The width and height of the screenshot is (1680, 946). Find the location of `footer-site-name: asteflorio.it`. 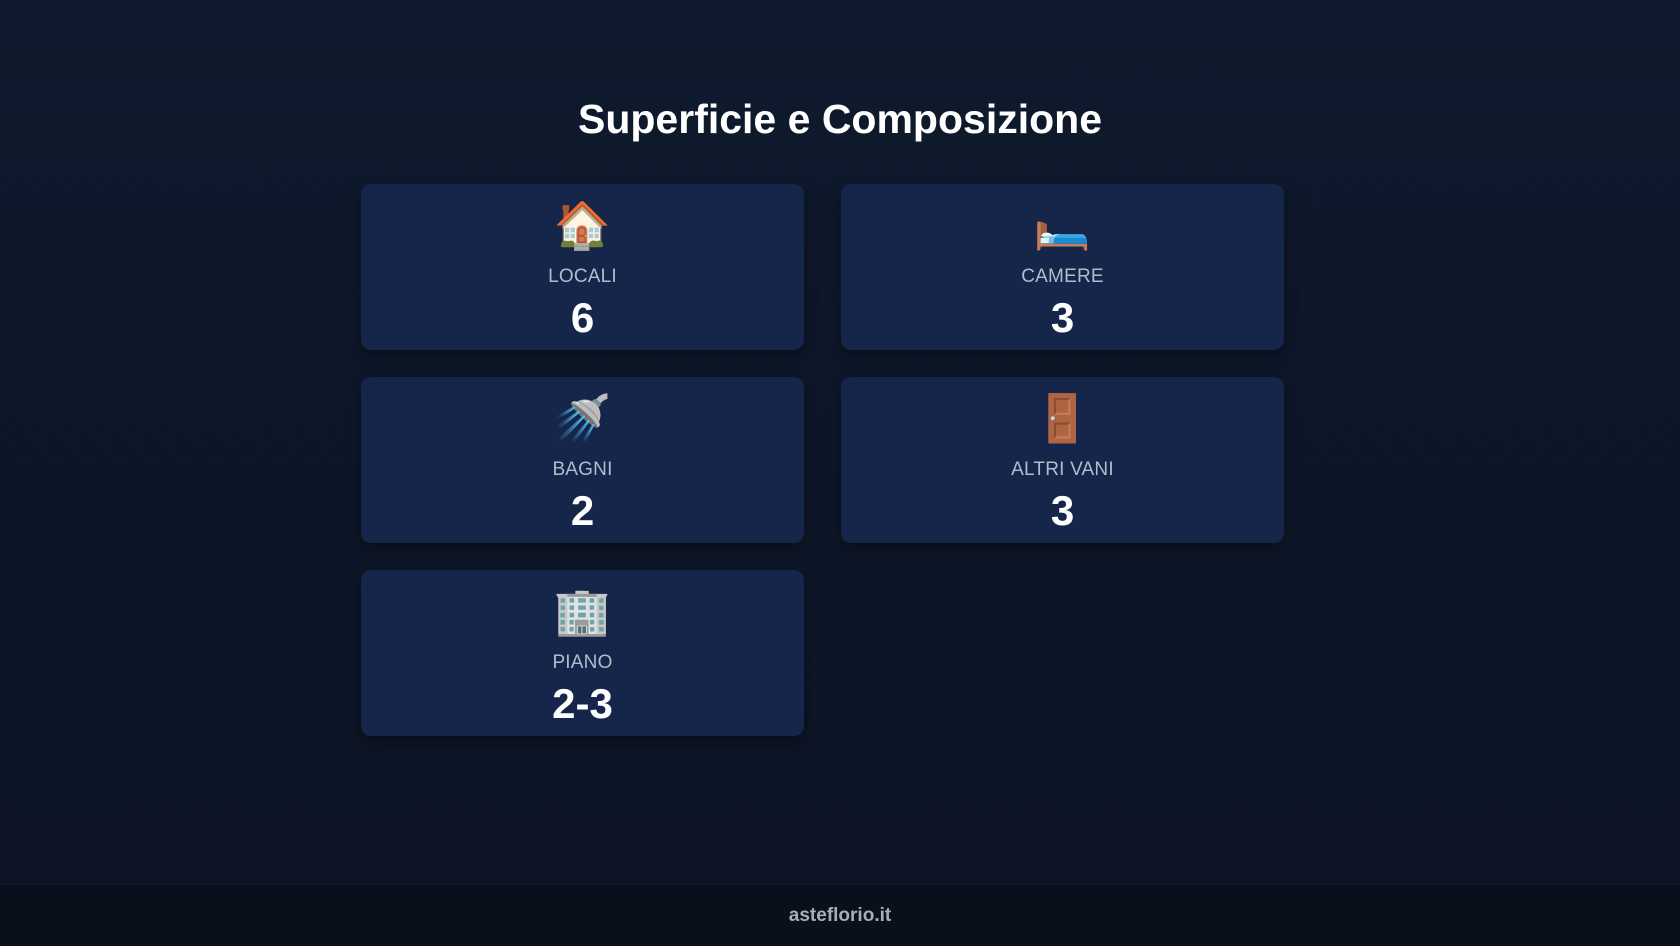

footer-site-name: asteflorio.it is located at coordinates (840, 915).